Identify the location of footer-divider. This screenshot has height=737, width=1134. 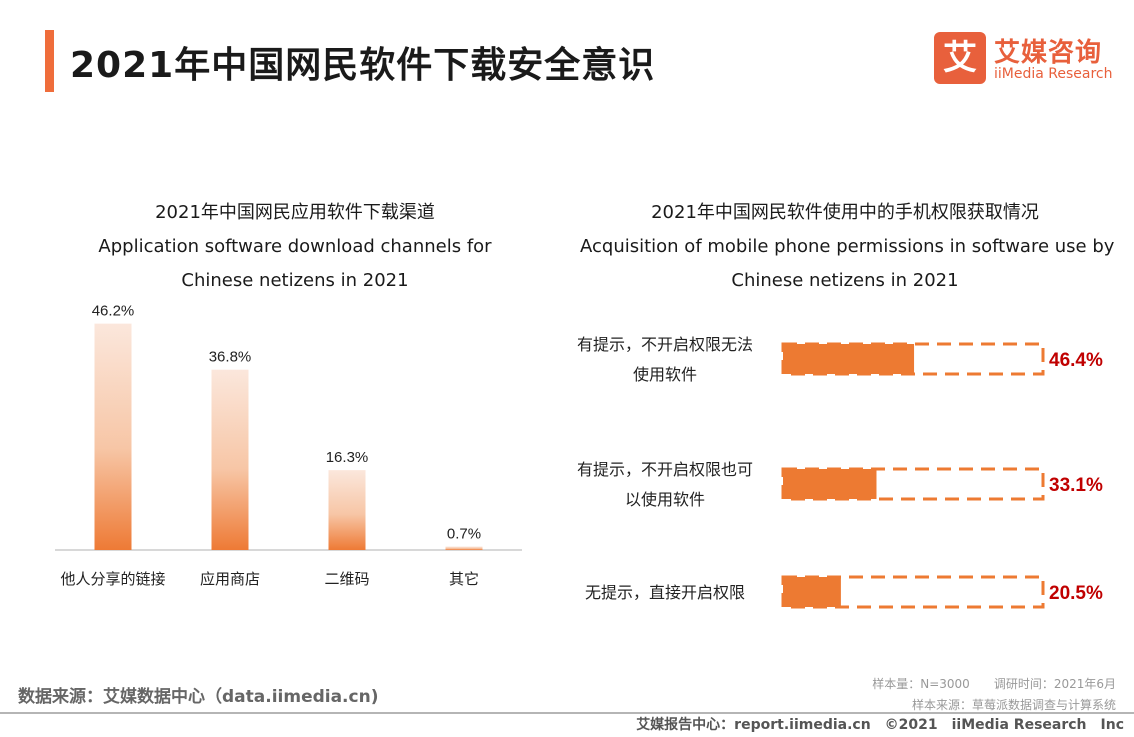
(567, 713).